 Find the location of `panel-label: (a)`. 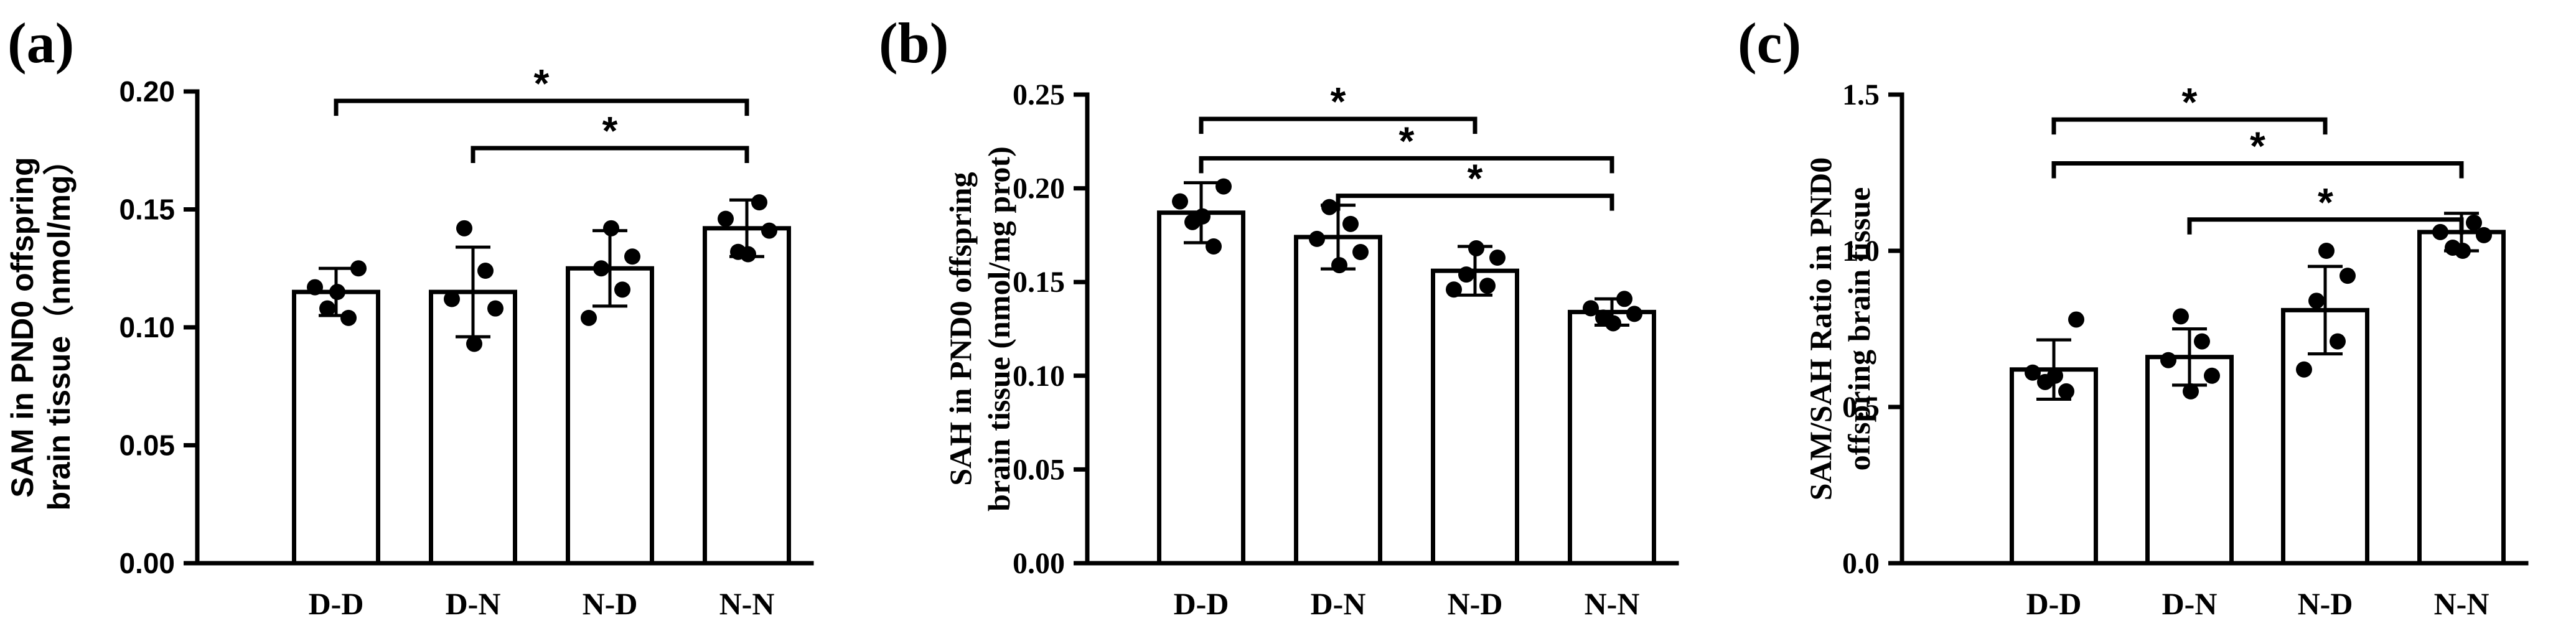

panel-label: (a) is located at coordinates (40, 43).